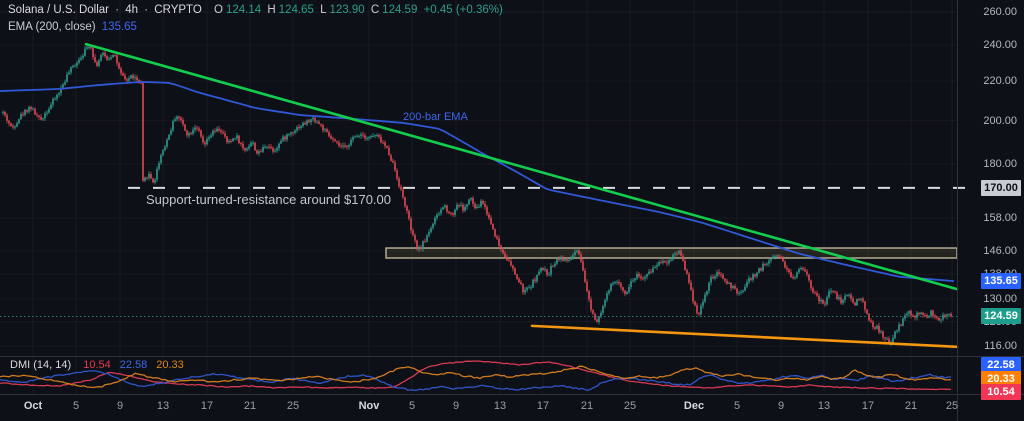 The image size is (1024, 421). I want to click on ema-price-badge: 135.65, so click(1001, 281).